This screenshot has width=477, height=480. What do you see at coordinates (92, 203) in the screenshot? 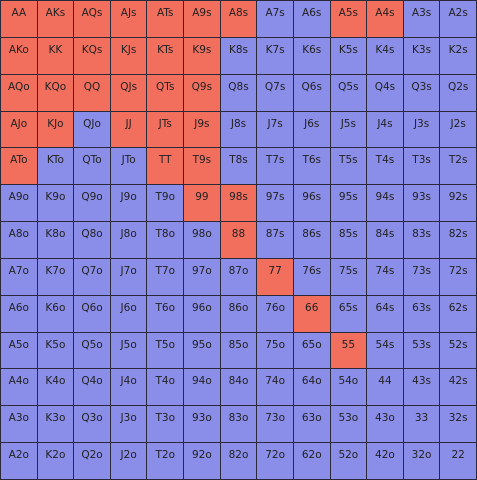
I see `hand-cell: Q9o` at bounding box center [92, 203].